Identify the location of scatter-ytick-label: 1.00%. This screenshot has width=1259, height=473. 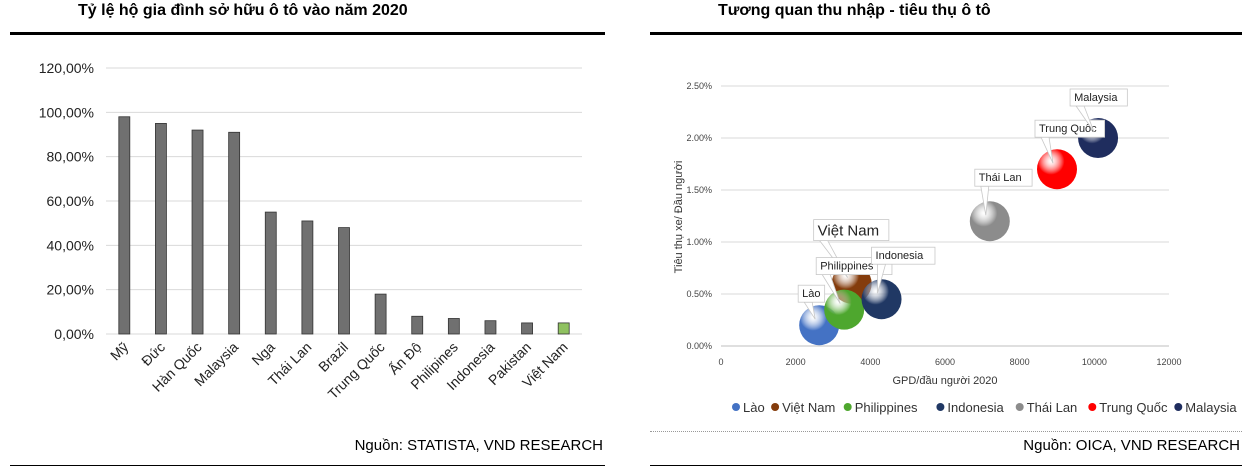
(699, 242).